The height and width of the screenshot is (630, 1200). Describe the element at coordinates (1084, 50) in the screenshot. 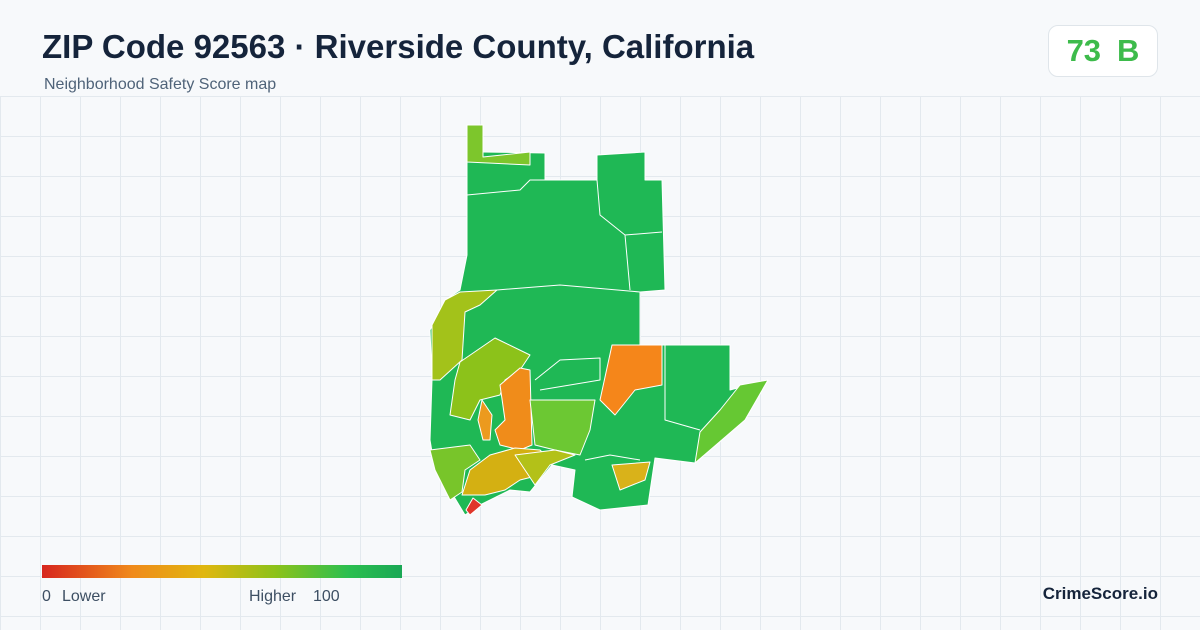

I see `score-value: 73` at that location.